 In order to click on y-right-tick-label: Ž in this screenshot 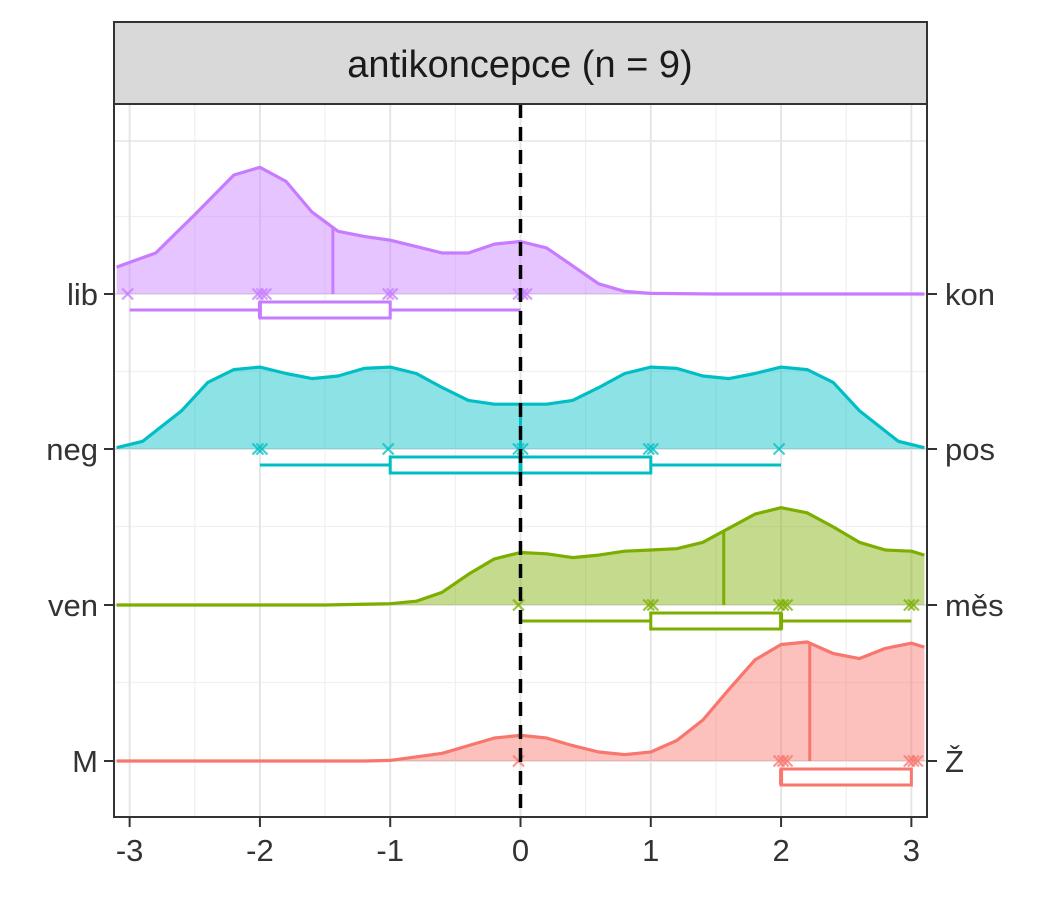, I will do `click(954, 761)`.